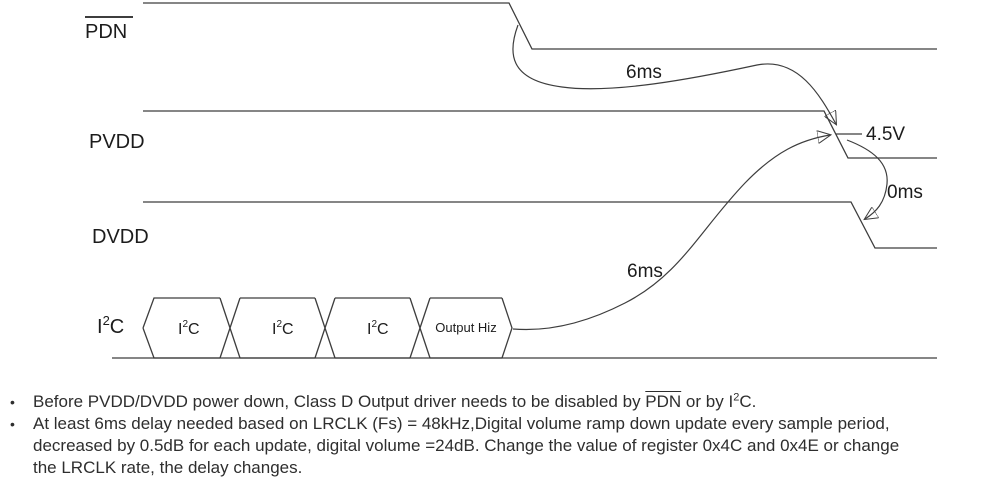 Image resolution: width=993 pixels, height=488 pixels. Describe the element at coordinates (644, 72) in the screenshot. I see `pdn-delay-annotation: 6ms` at that location.